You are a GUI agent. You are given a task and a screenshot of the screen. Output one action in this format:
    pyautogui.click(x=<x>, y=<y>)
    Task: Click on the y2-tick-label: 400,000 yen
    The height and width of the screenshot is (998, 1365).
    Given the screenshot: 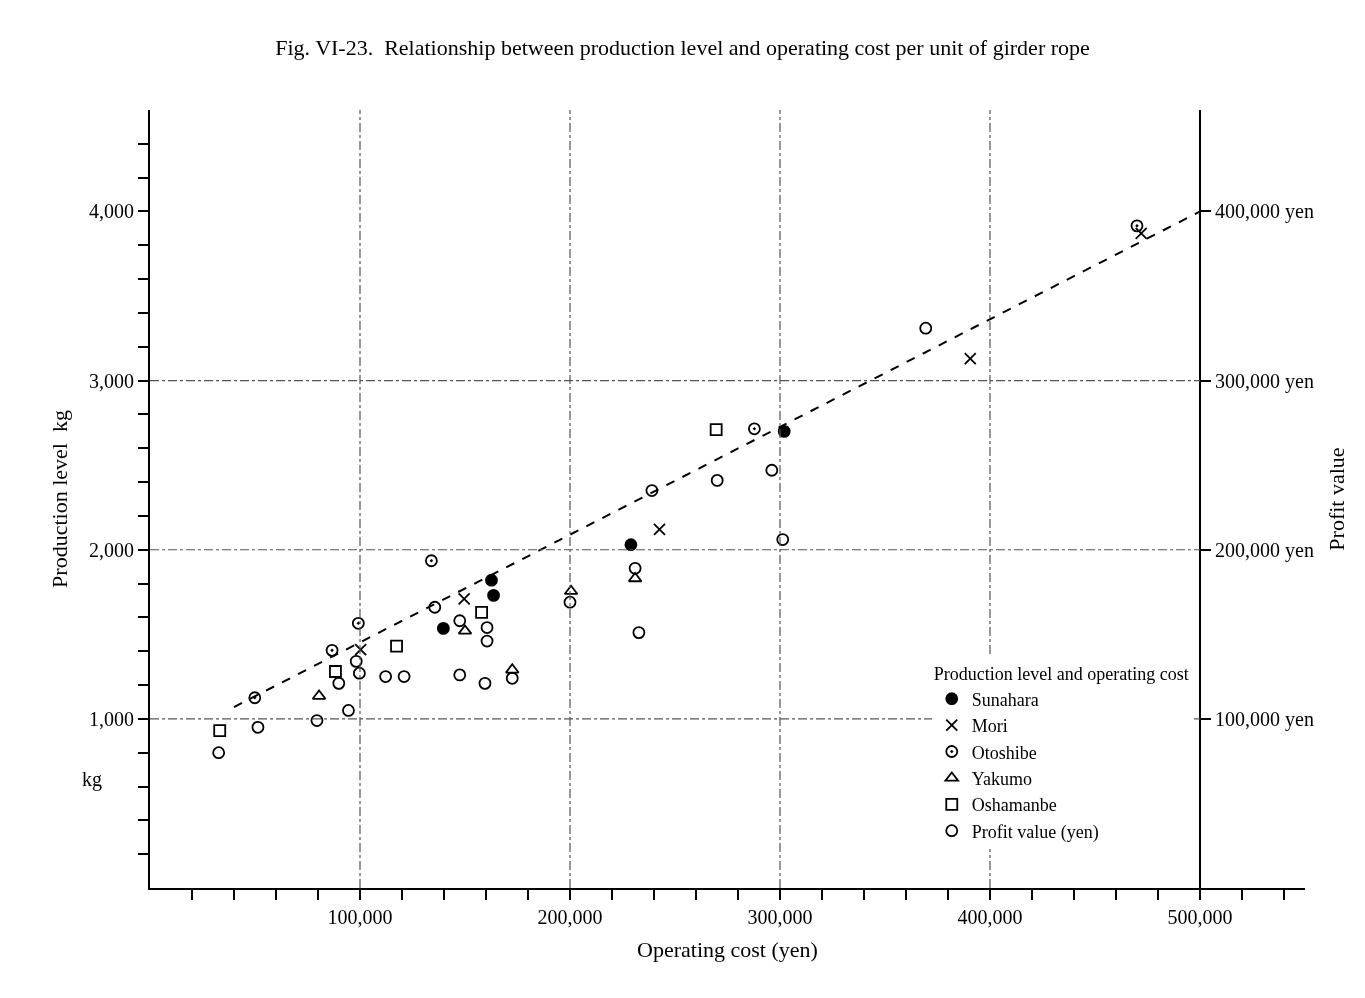 What is the action you would take?
    pyautogui.click(x=1264, y=212)
    